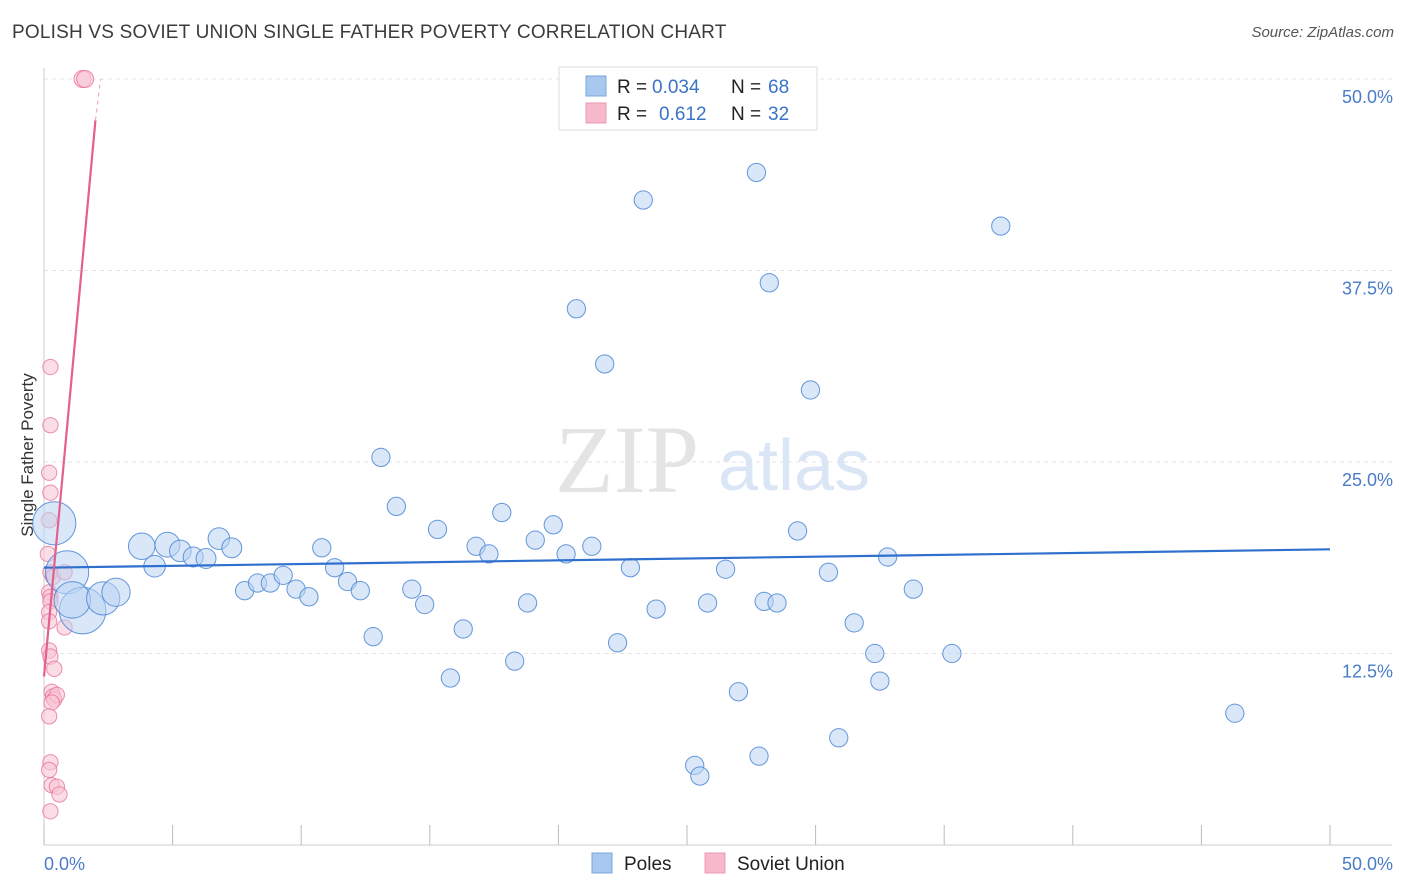  I want to click on bottom-legend-swatch-soviet-union, so click(715, 863).